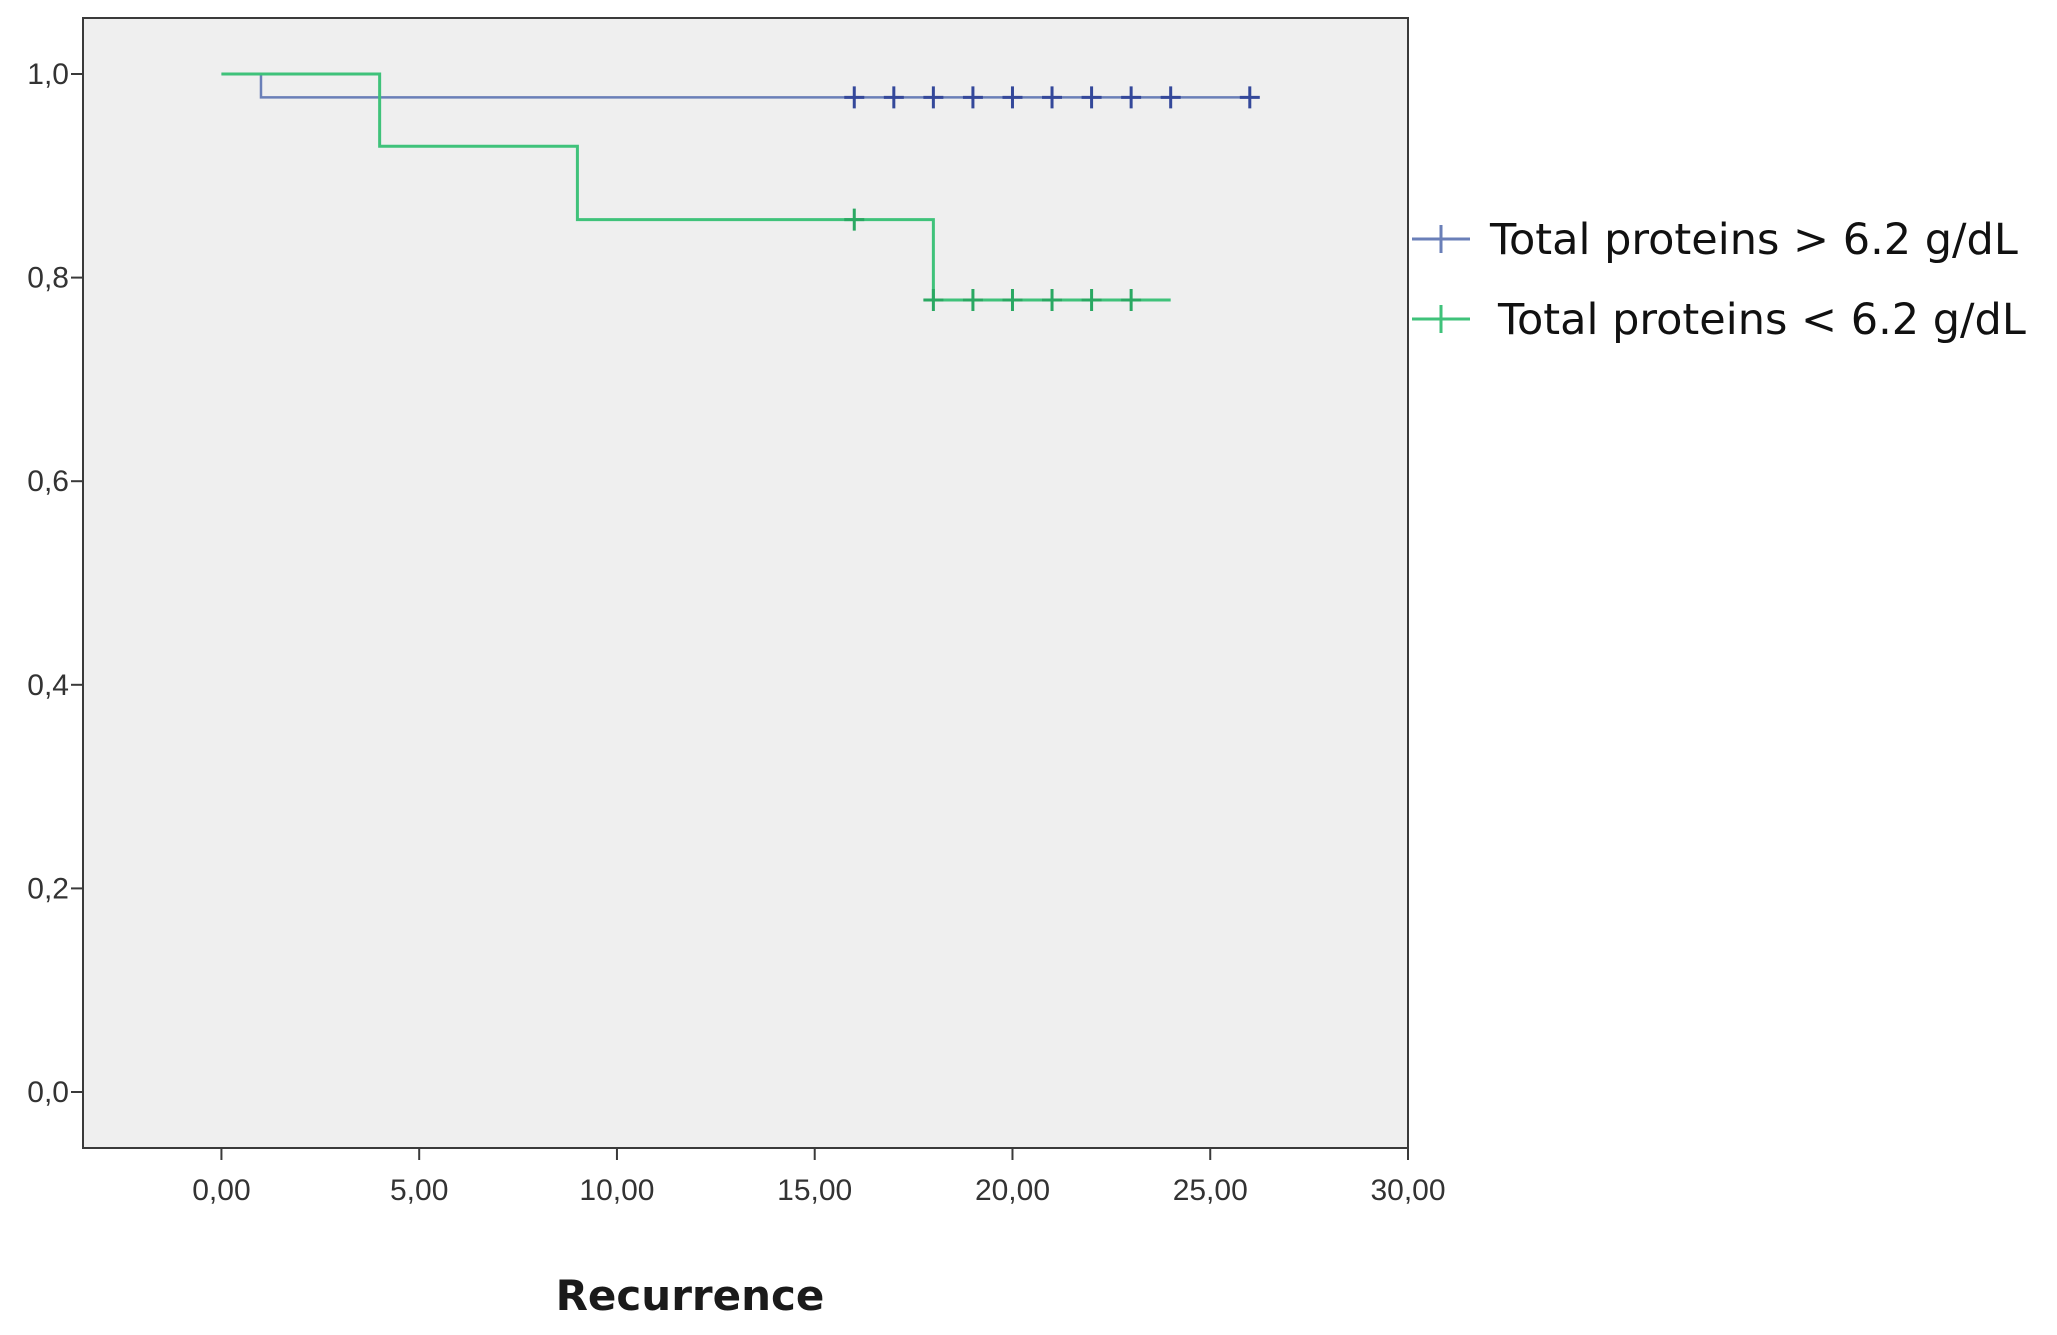 Image resolution: width=2057 pixels, height=1335 pixels. I want to click on legend-label-1: Total proteins > 6.2 g/dL, so click(1753, 240).